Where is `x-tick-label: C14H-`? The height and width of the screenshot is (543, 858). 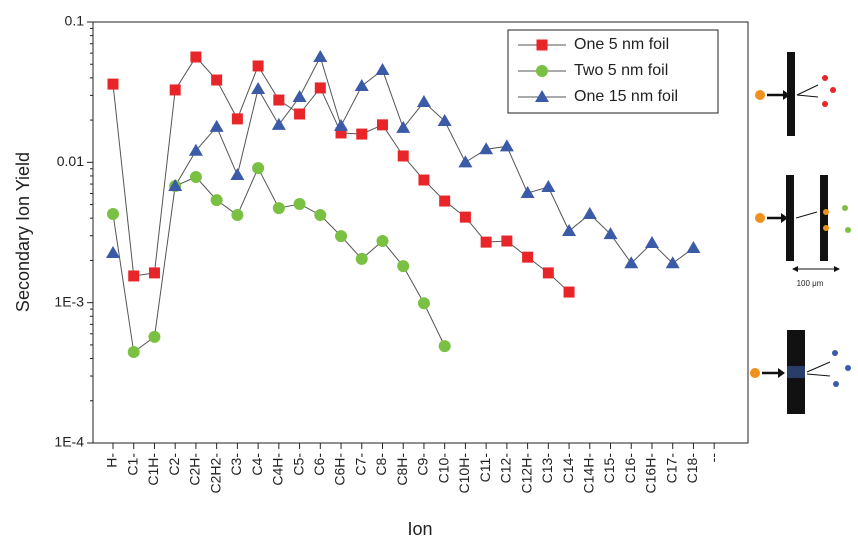
x-tick-label: C14H- is located at coordinates (588, 473).